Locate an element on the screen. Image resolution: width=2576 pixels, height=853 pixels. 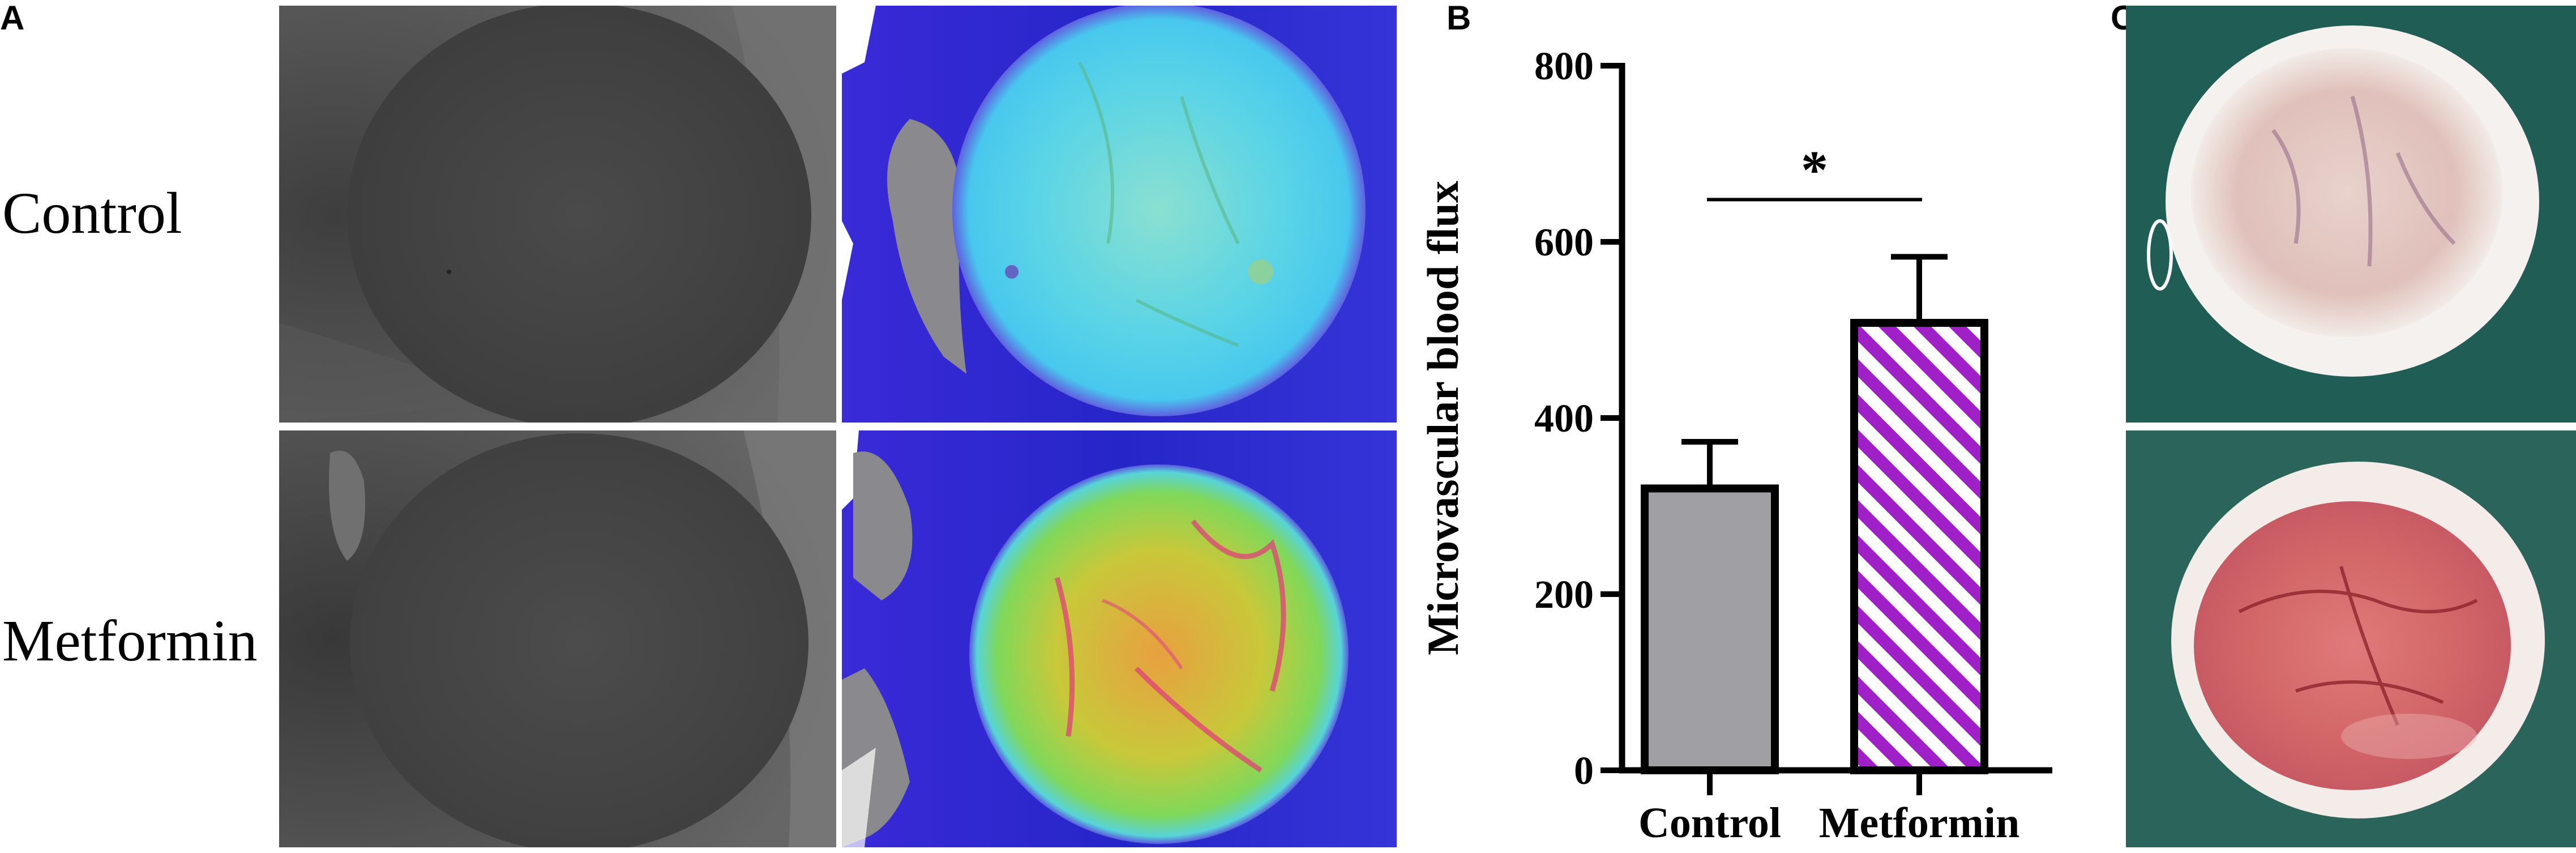
y-axis-title: Microvascular blood flux is located at coordinates (1442, 418).